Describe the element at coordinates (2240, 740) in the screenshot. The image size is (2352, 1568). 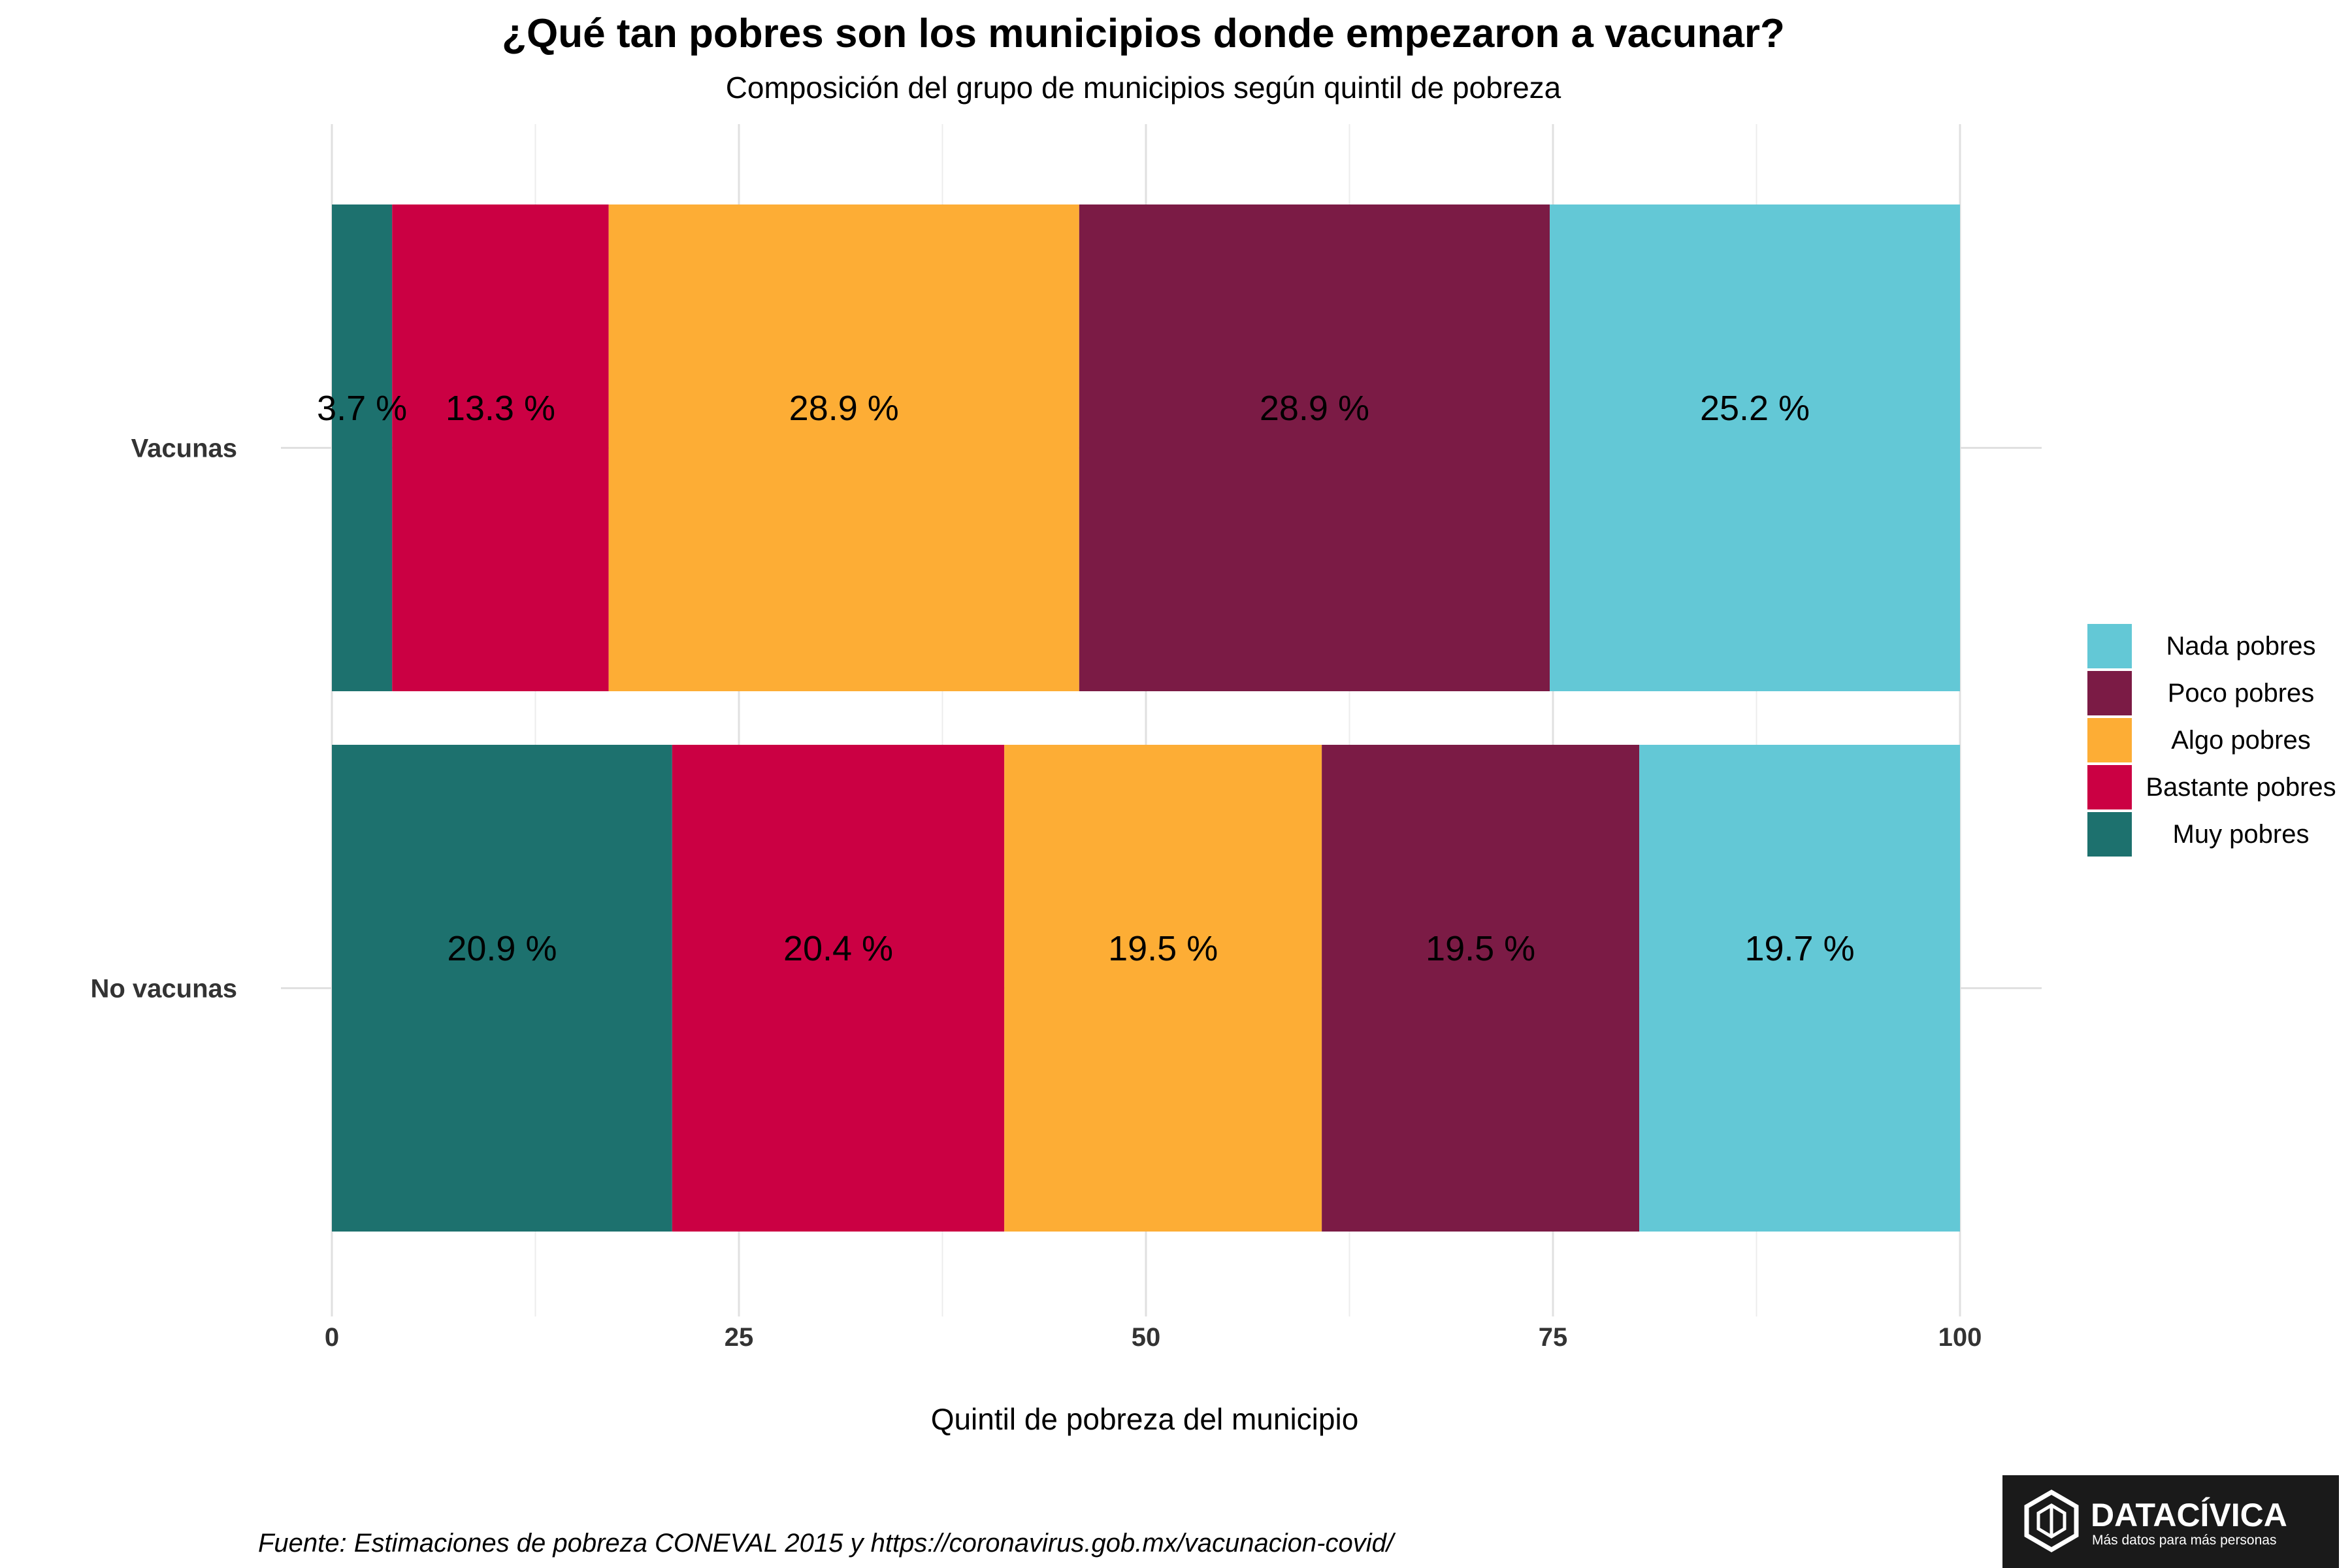
I see `legend-label: Algo pobres` at that location.